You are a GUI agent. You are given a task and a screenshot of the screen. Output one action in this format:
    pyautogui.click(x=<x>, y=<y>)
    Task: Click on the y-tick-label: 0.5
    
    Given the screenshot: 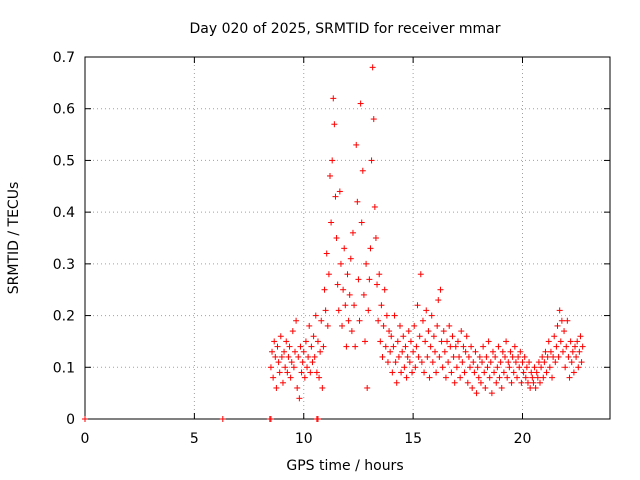 What is the action you would take?
    pyautogui.click(x=64, y=161)
    